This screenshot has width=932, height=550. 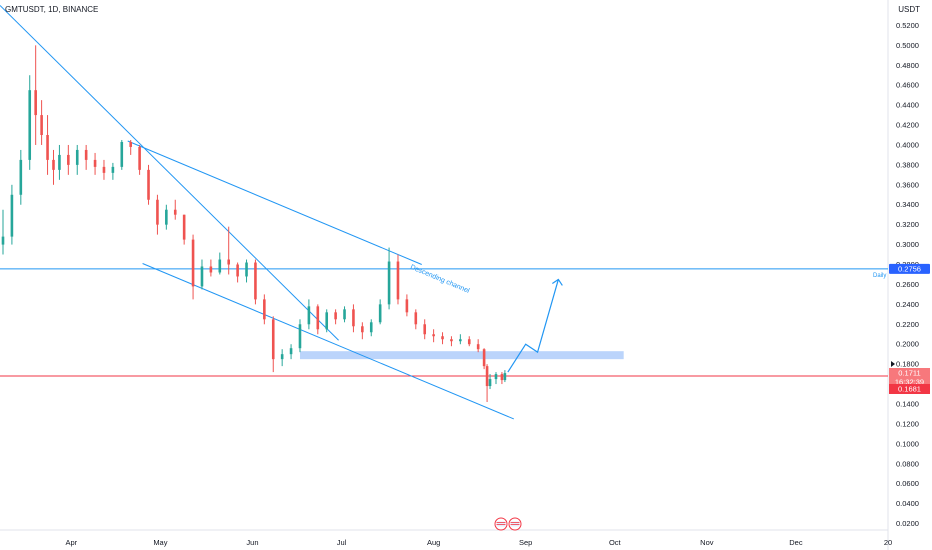 I want to click on time-tick-label: Aug, so click(x=433, y=542).